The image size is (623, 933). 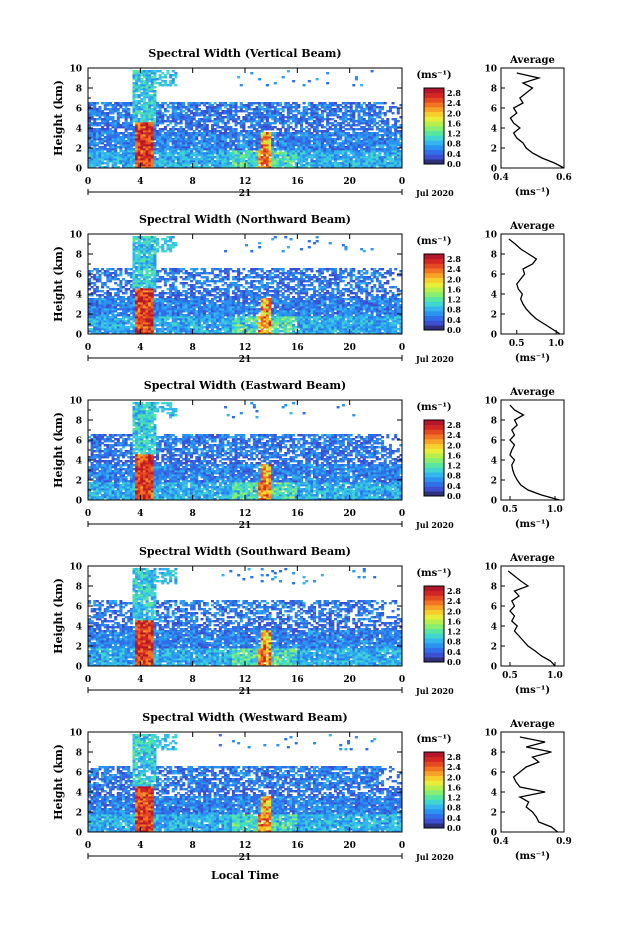 I want to click on date-label: Jul 2020, so click(x=434, y=193).